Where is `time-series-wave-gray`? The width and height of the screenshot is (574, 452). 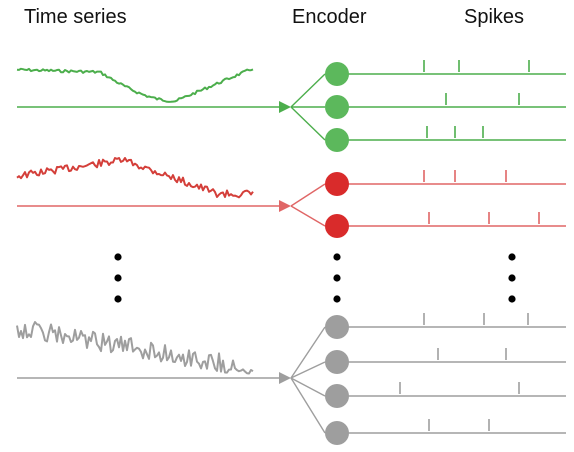
time-series-wave-gray is located at coordinates (135, 348).